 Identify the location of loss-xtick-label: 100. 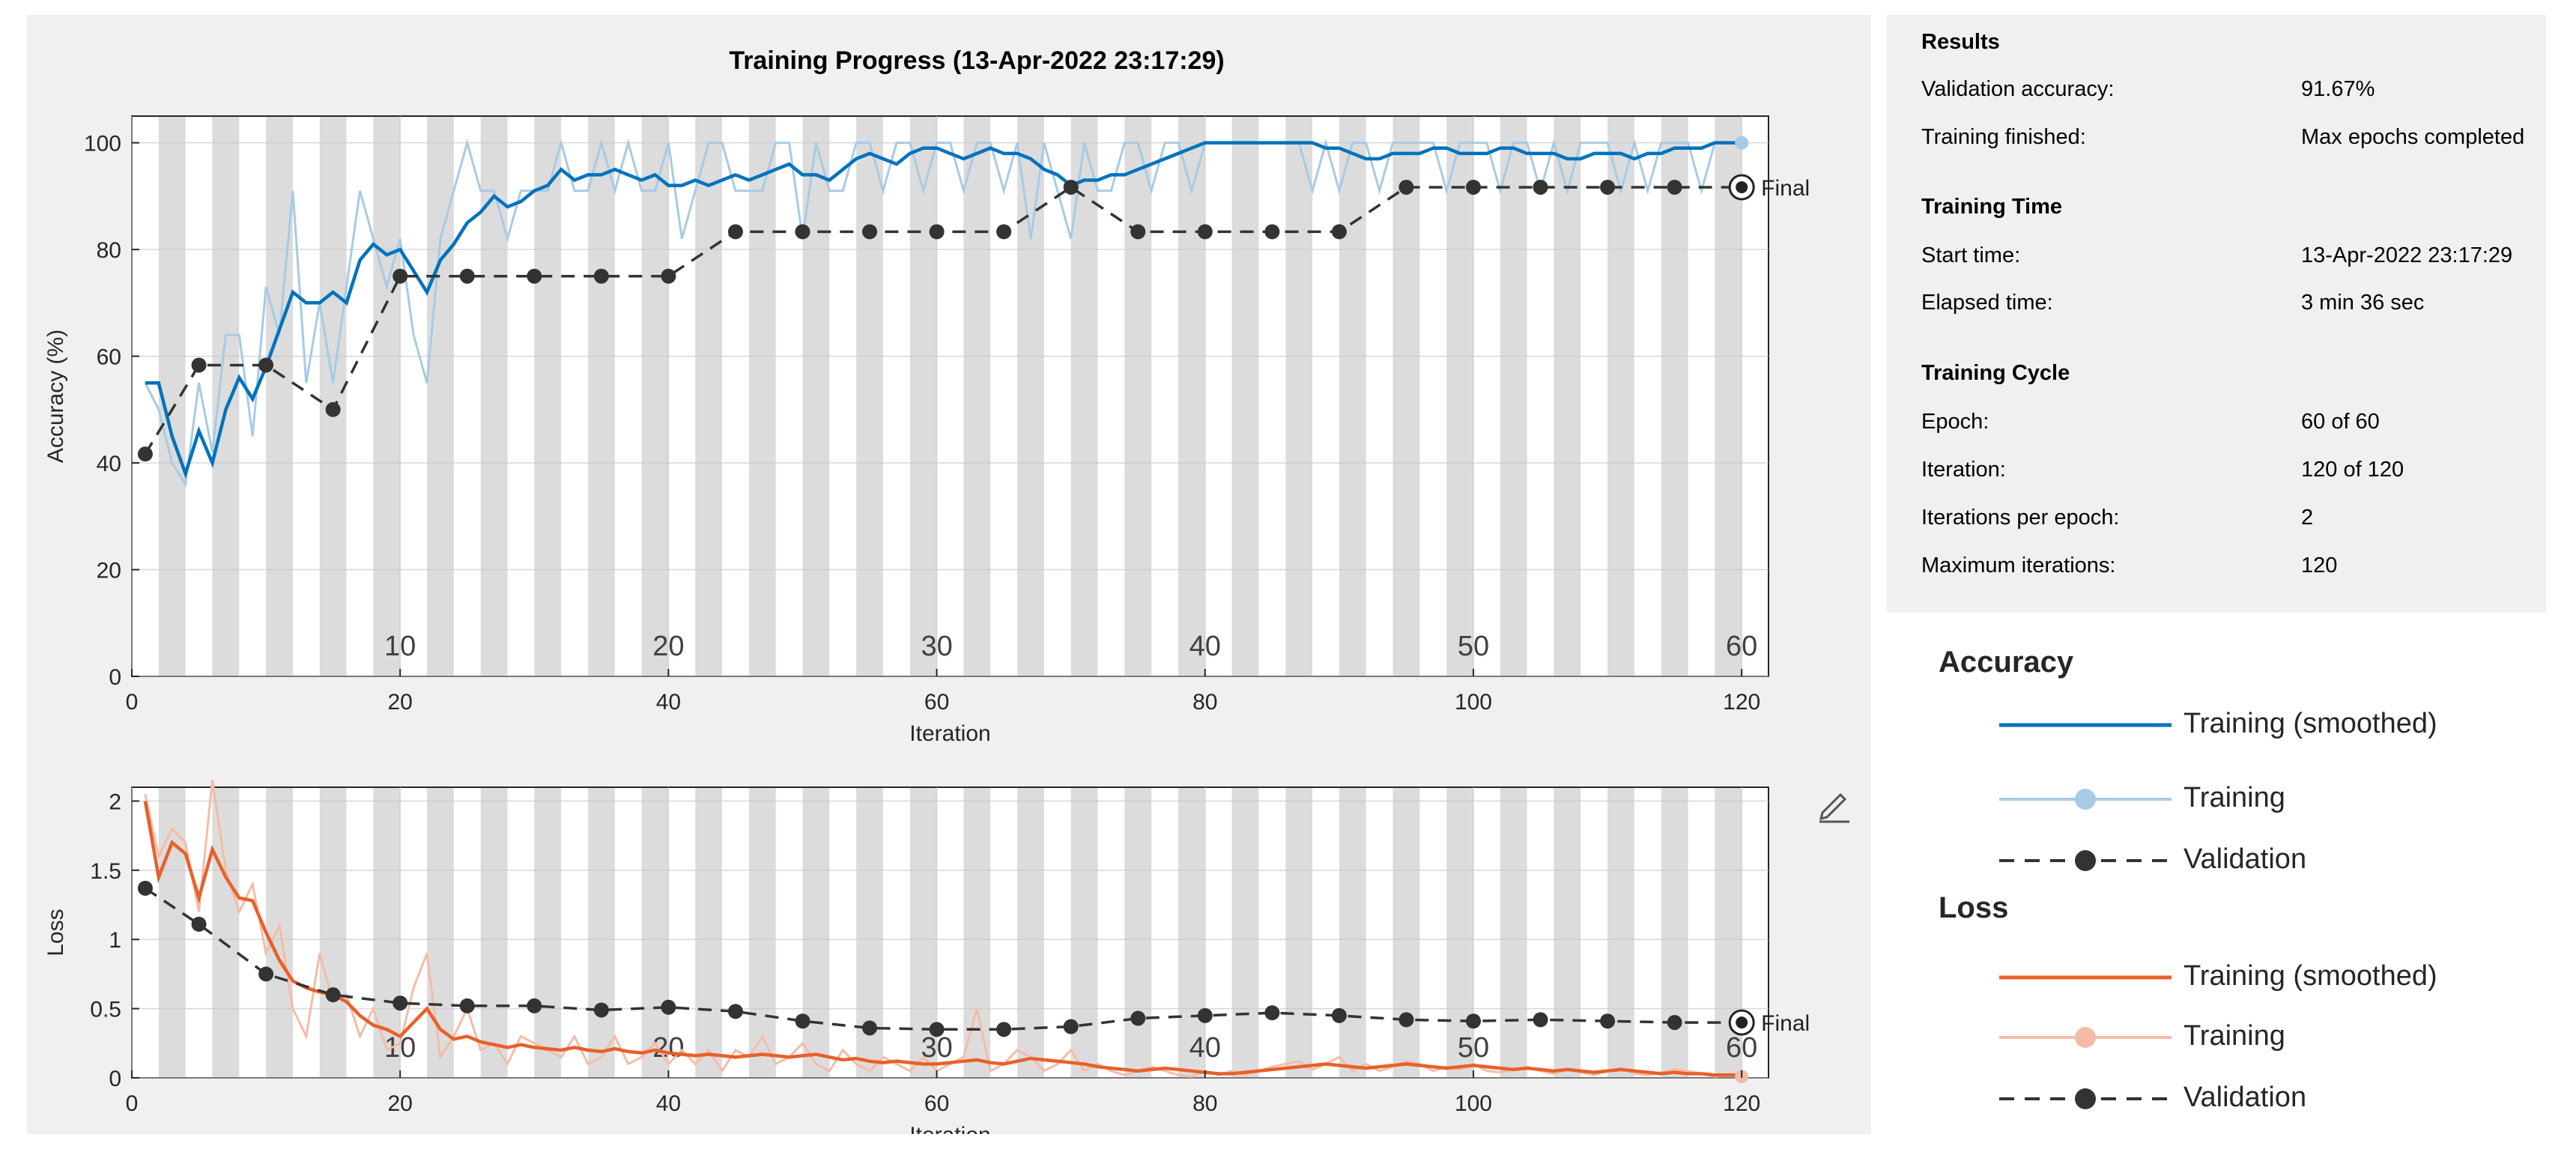
(1473, 1104).